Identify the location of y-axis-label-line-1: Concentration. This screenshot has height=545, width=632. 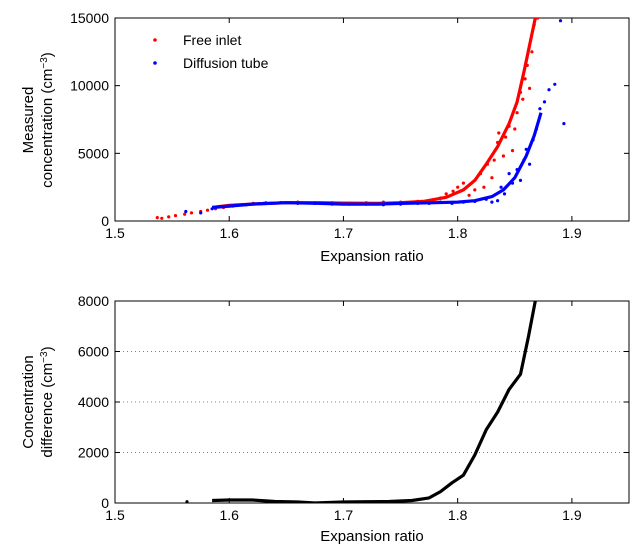
(28, 401).